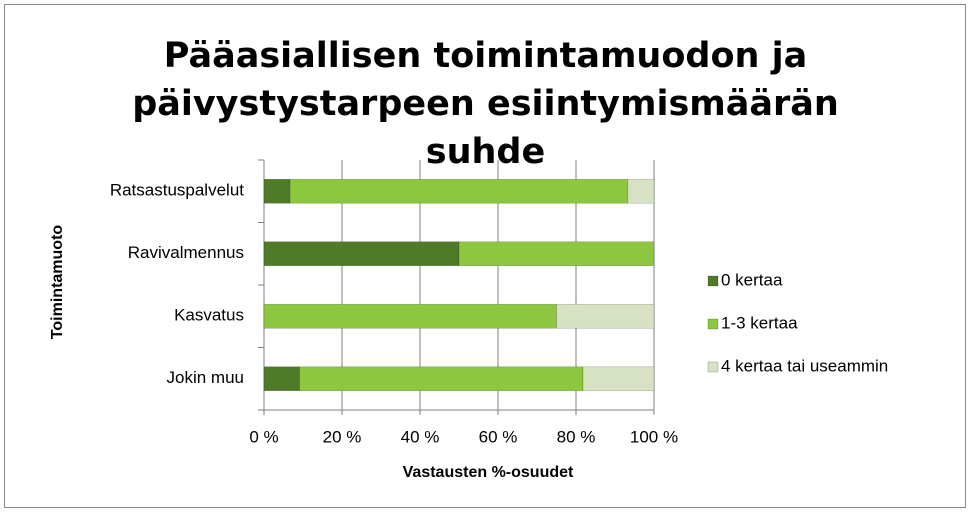 This screenshot has width=971, height=513. Describe the element at coordinates (576, 436) in the screenshot. I see `x-tick-label: 80 %` at that location.